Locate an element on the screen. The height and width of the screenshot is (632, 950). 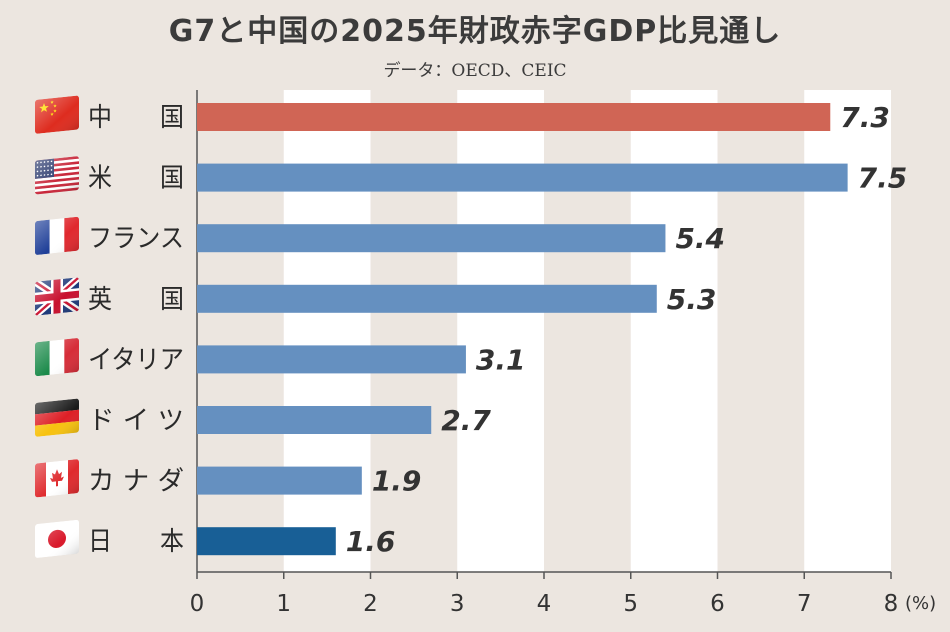
x-tick-label: 5 is located at coordinates (630, 604).